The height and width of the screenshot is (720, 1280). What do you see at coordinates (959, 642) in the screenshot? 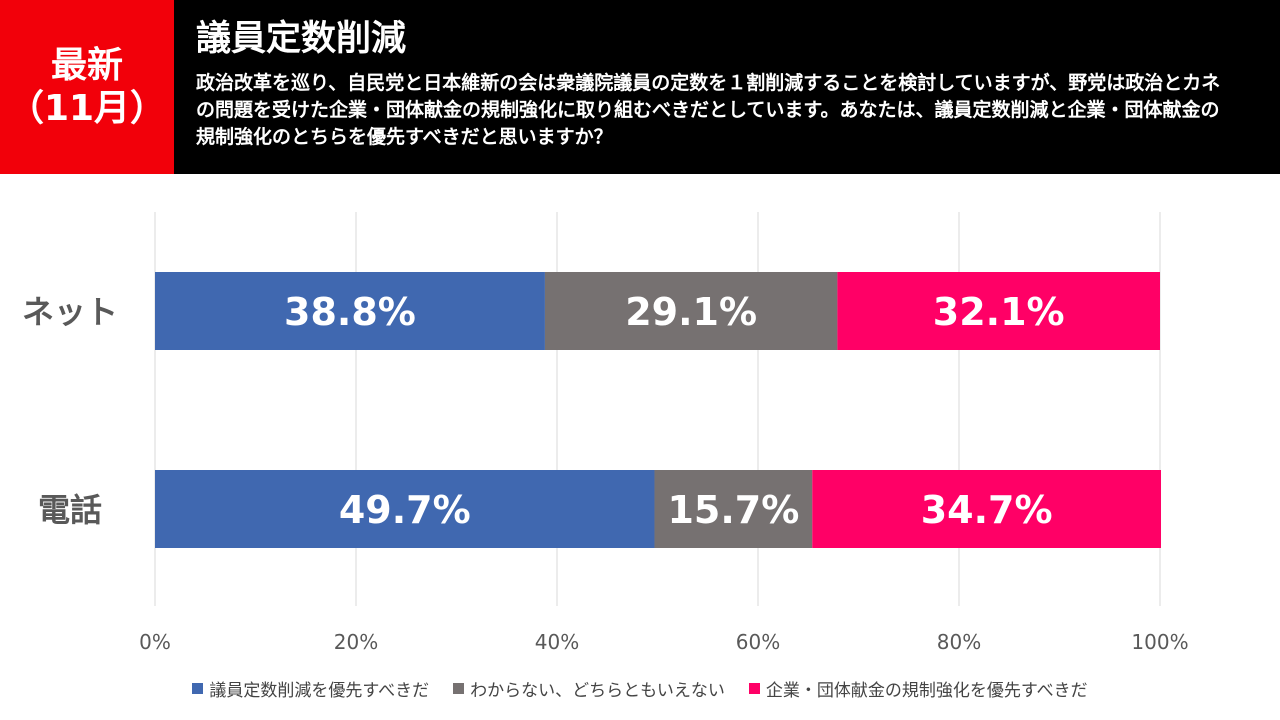
I see `x-tick-label: 80%` at bounding box center [959, 642].